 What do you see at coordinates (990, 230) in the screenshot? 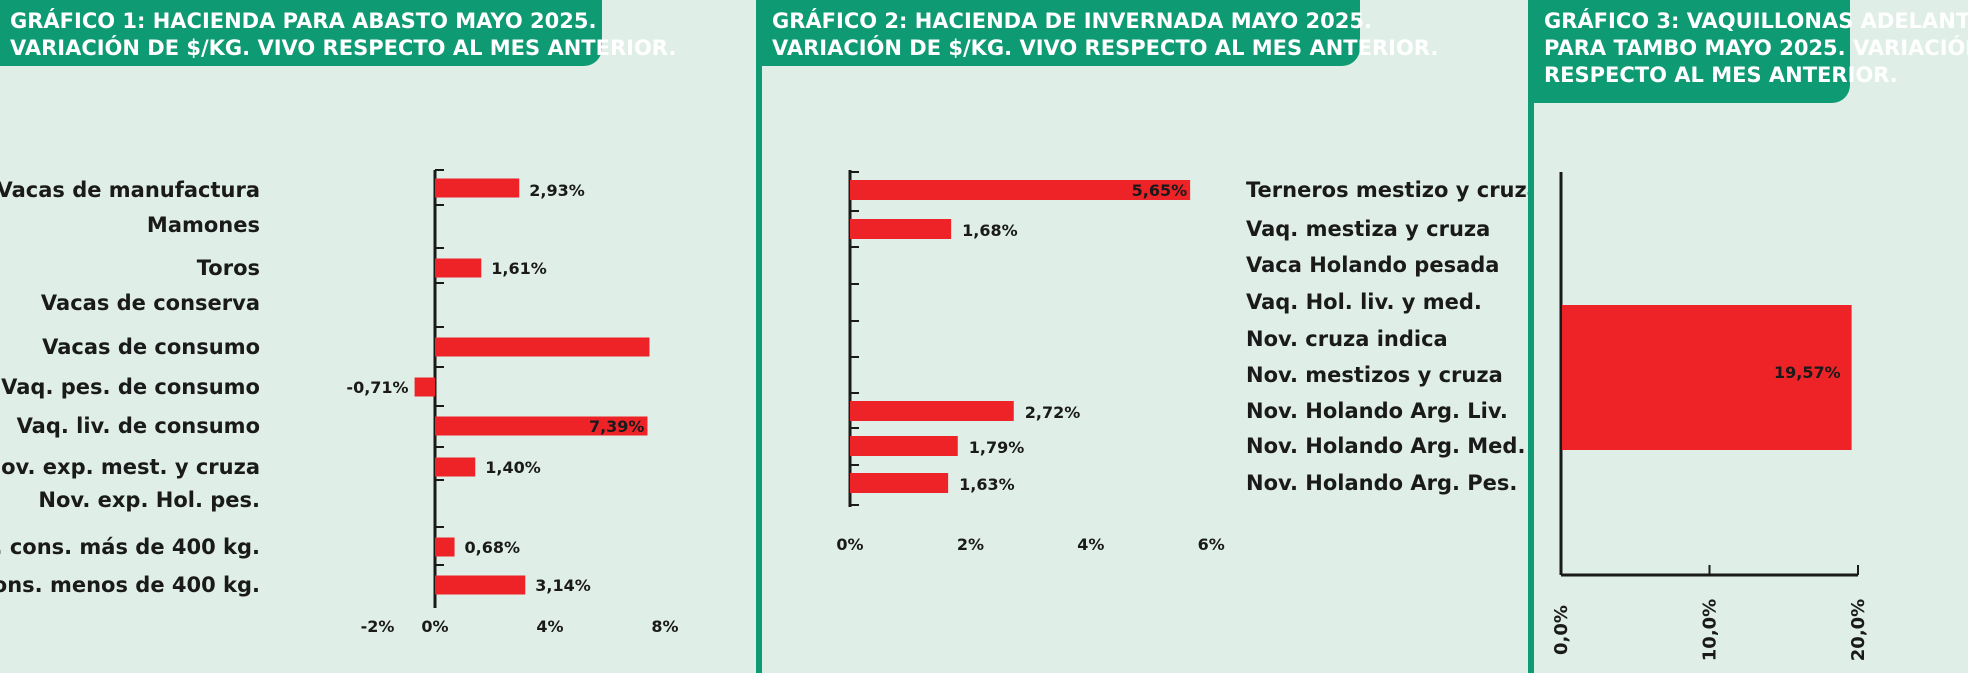
I see `chart-2-value-label: 1,68%` at bounding box center [990, 230].